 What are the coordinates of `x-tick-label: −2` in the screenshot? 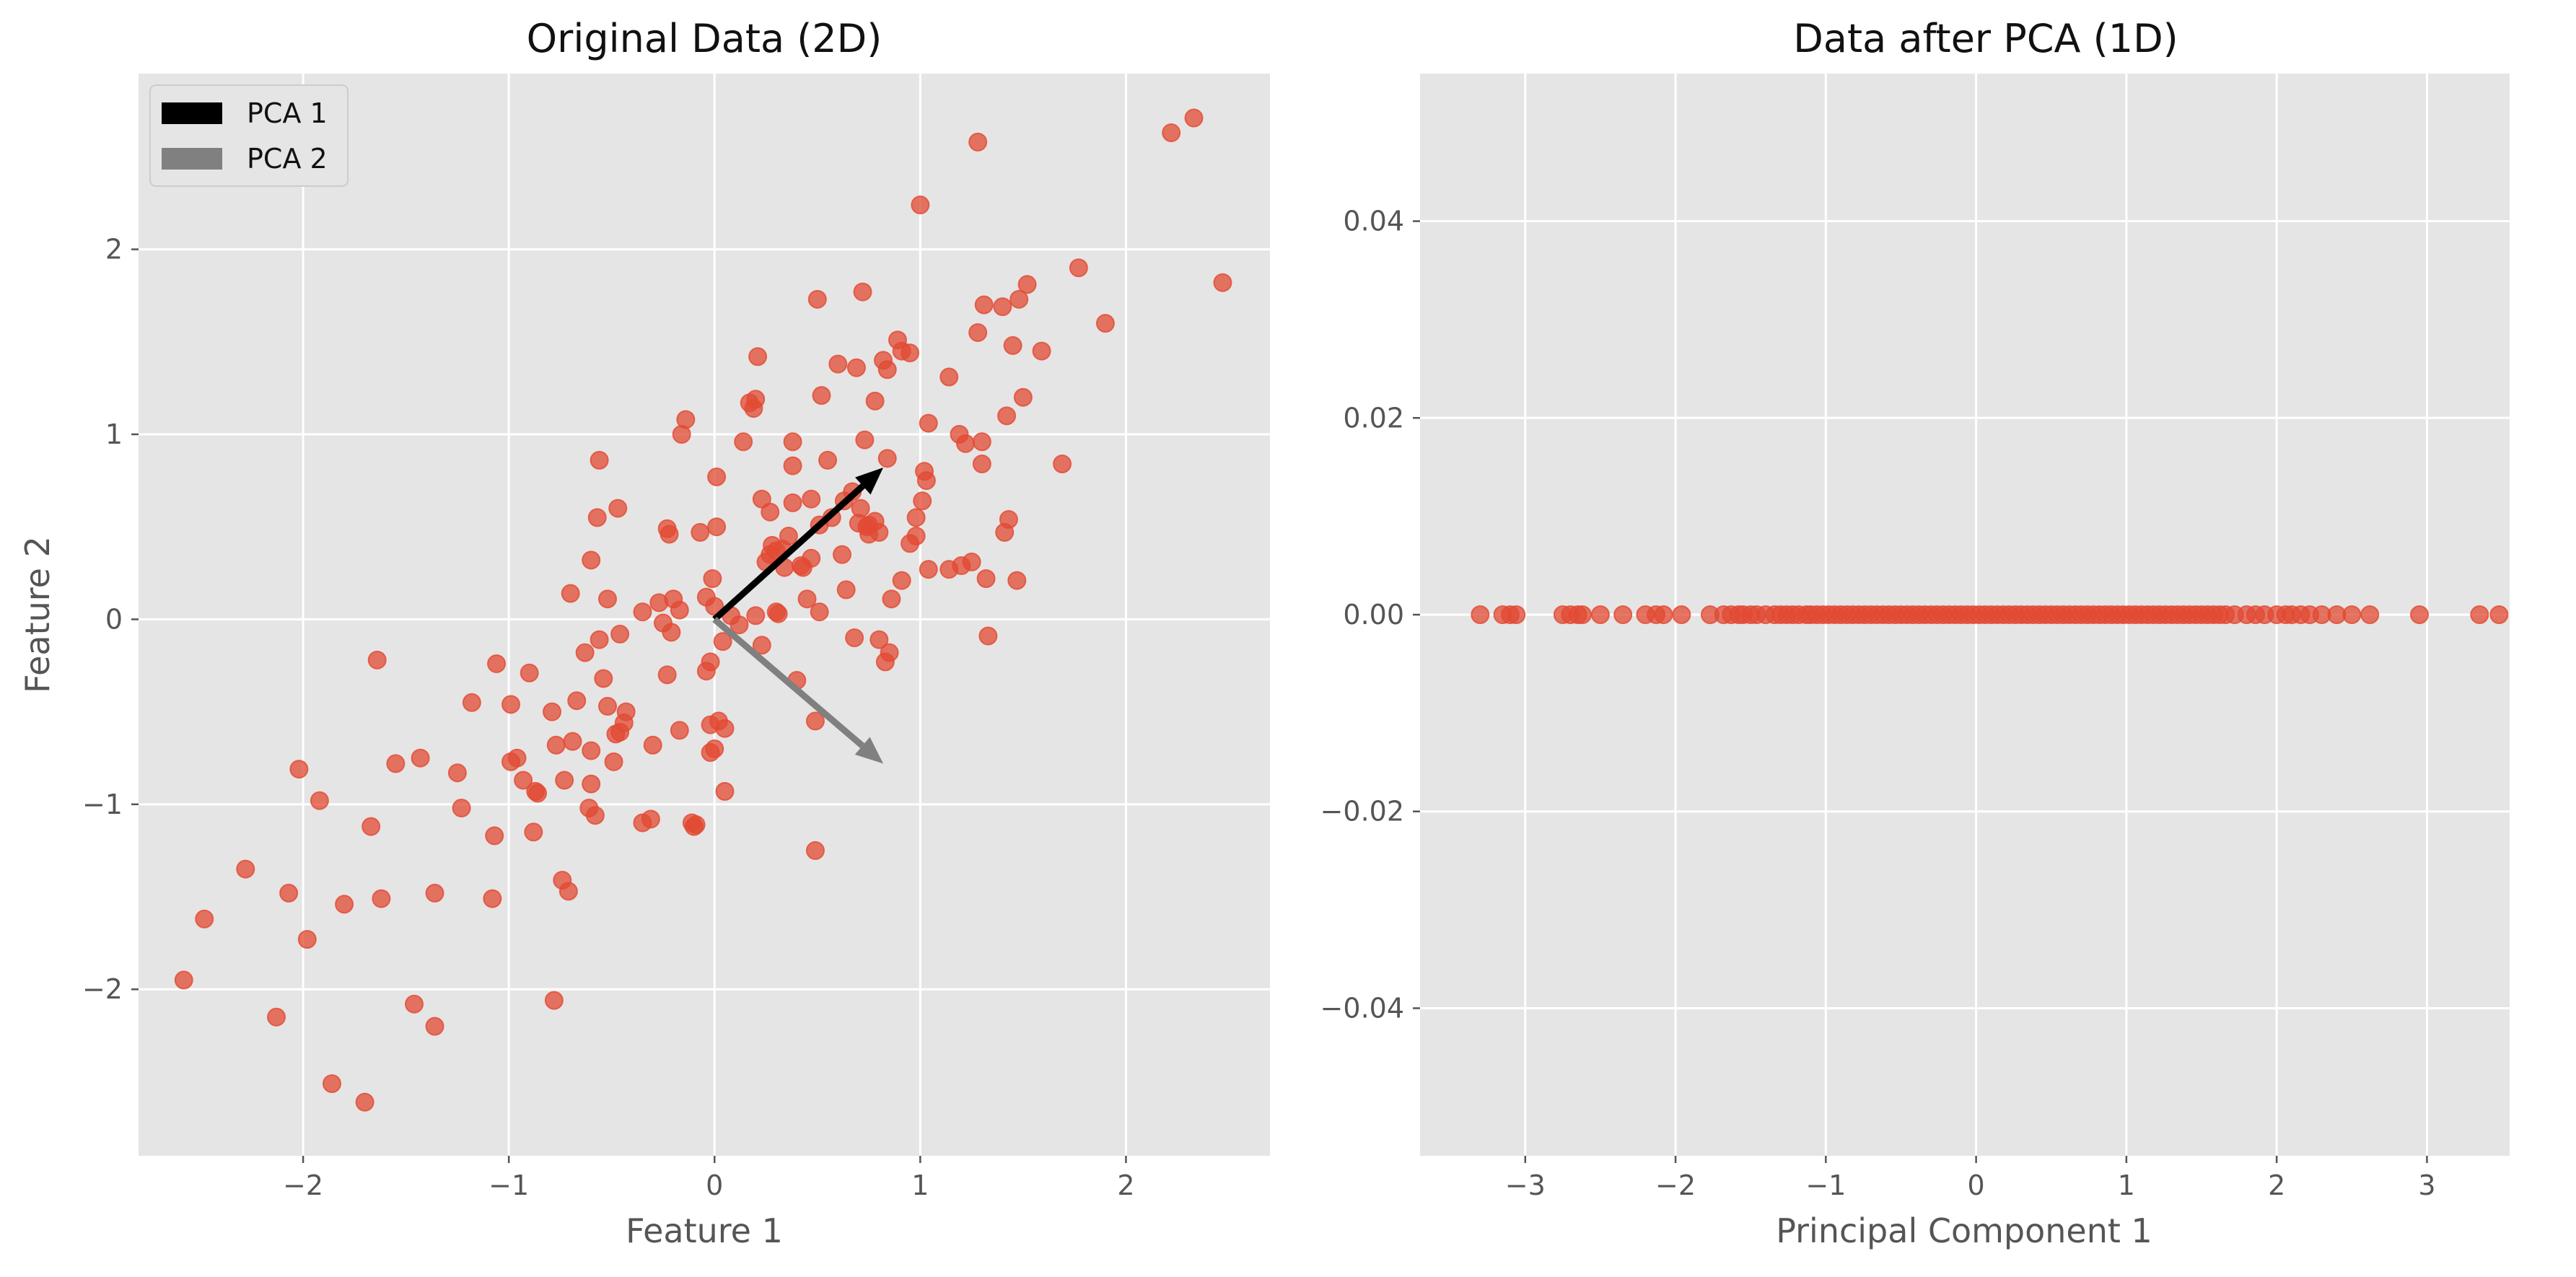 It's located at (1675, 1186).